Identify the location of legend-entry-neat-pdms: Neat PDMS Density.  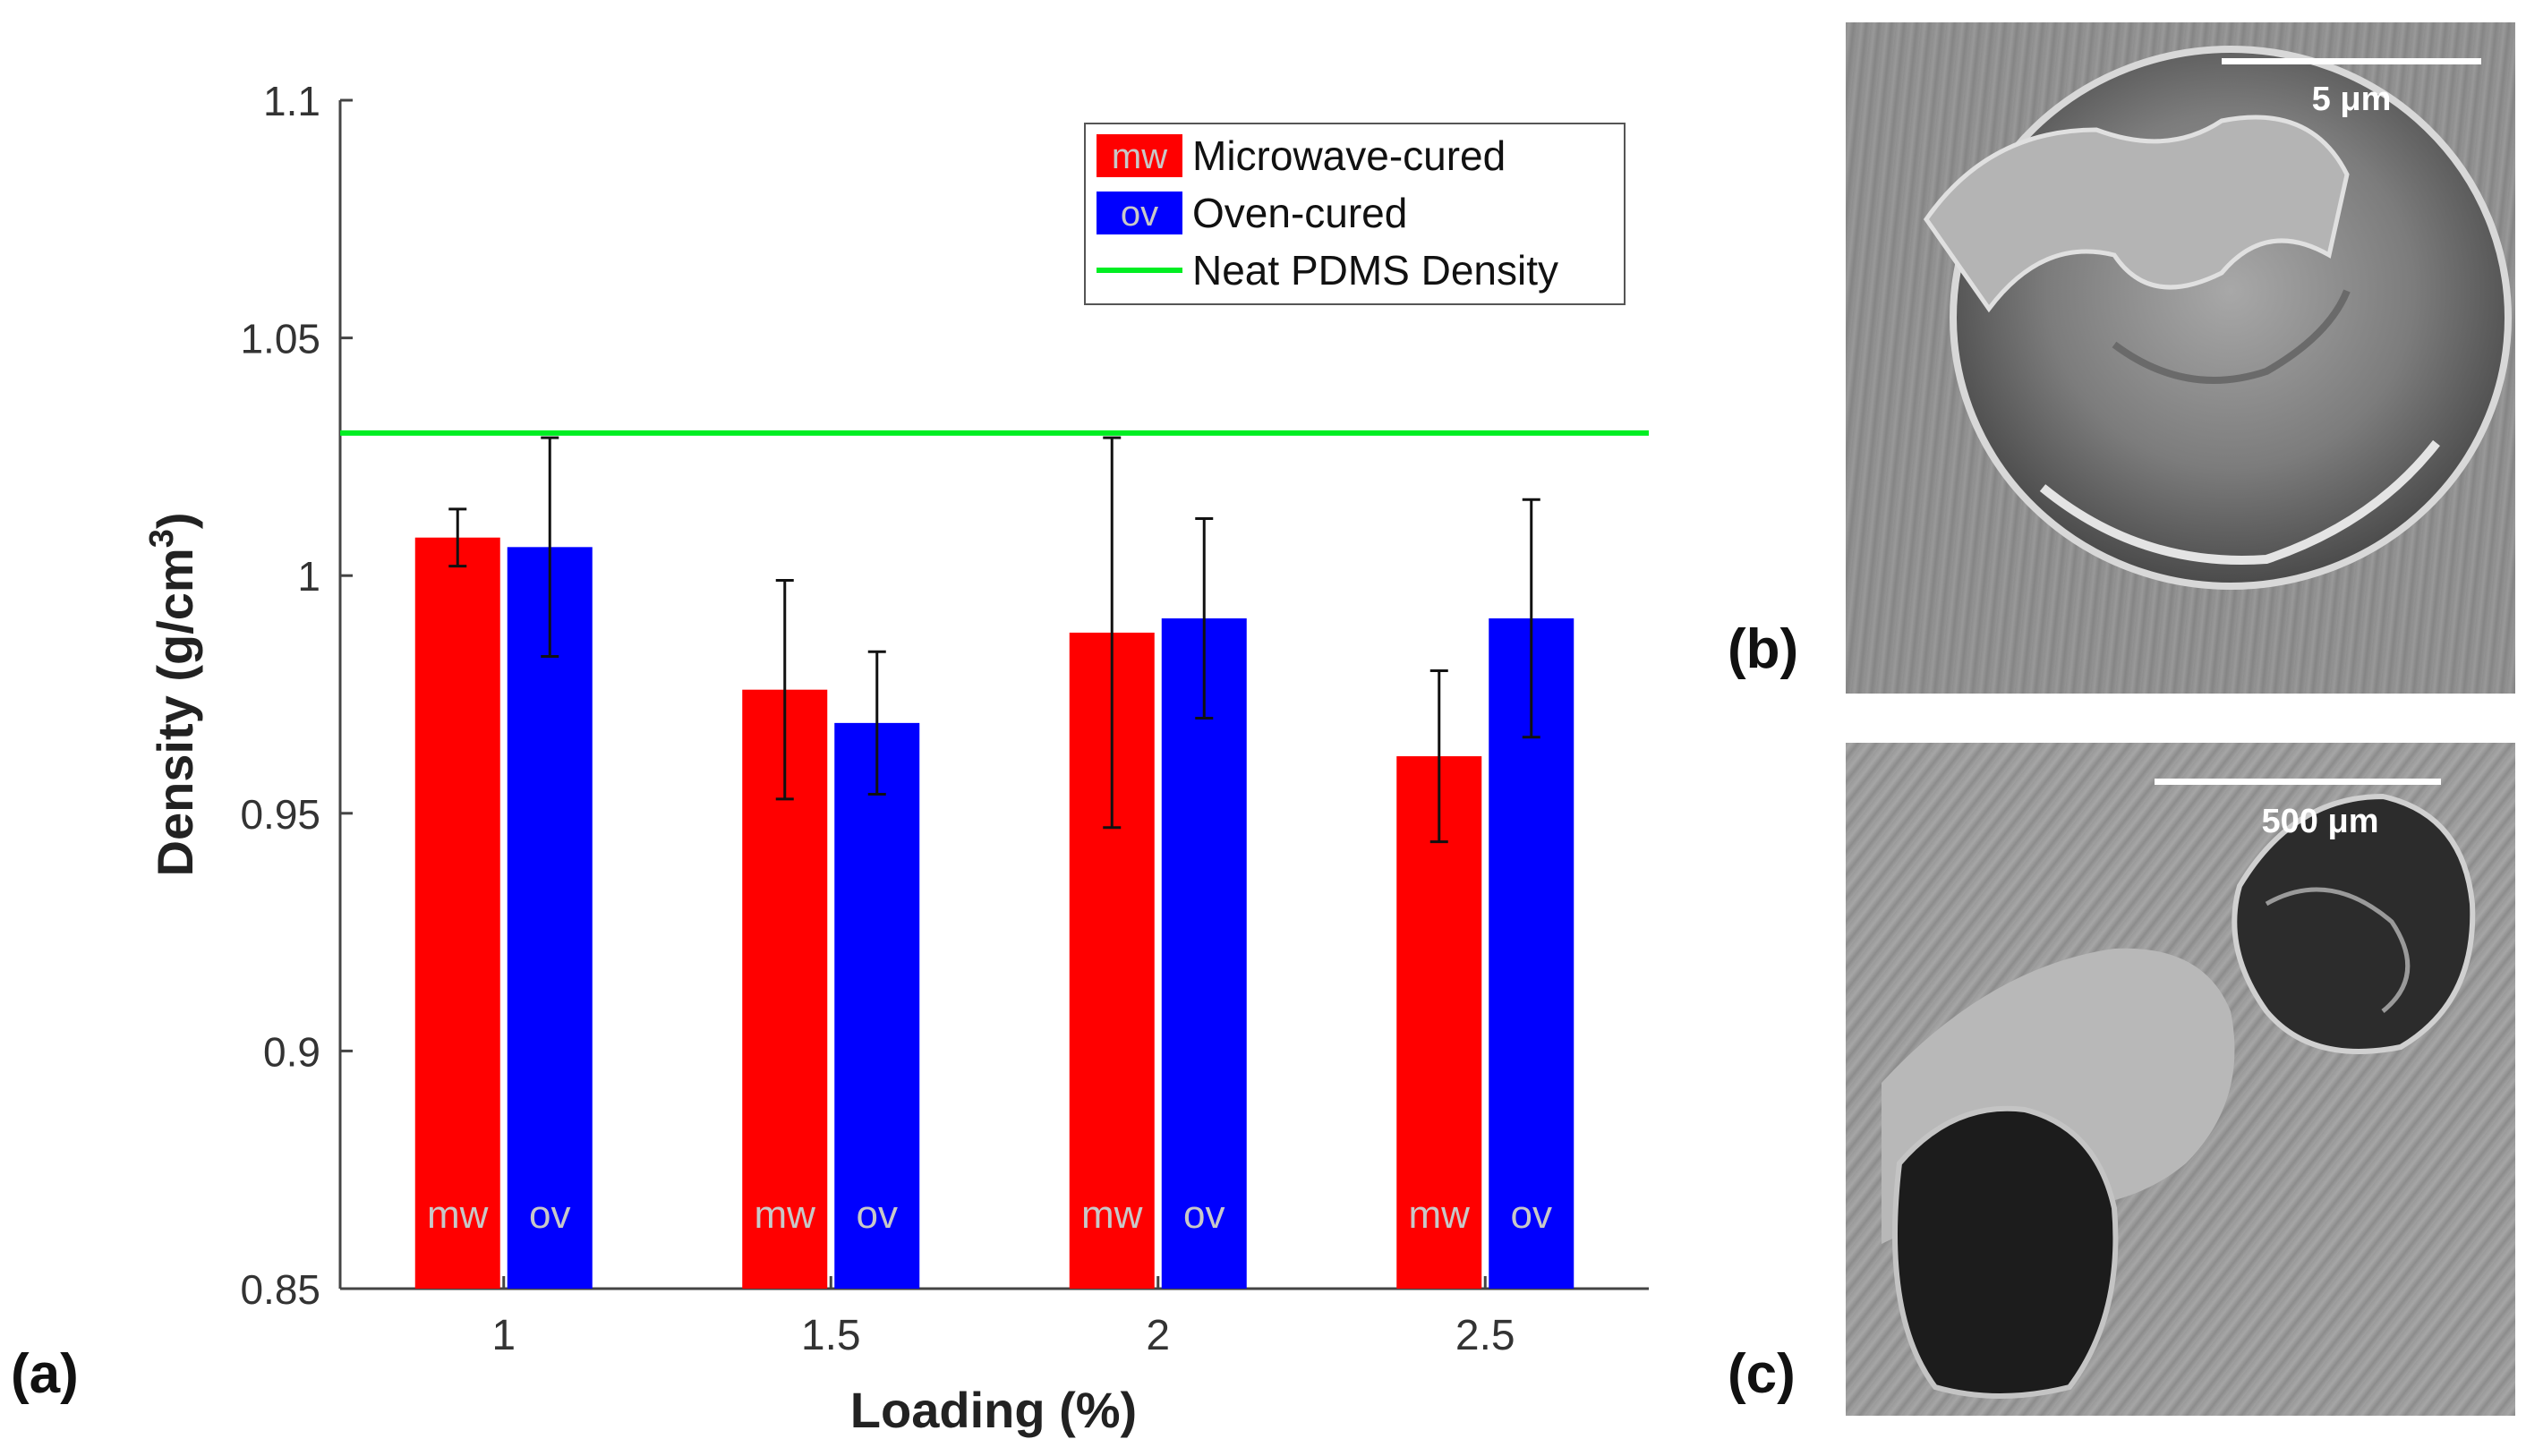
(1375, 270).